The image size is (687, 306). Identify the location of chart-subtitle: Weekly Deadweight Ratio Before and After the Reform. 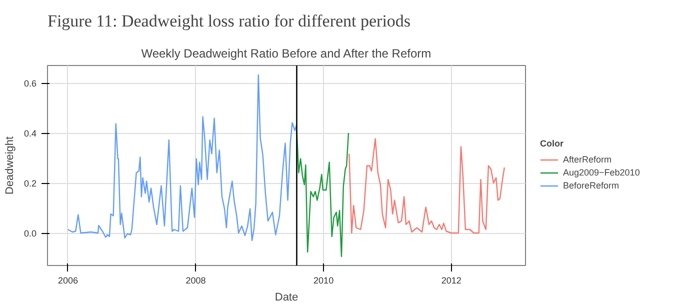
(286, 53).